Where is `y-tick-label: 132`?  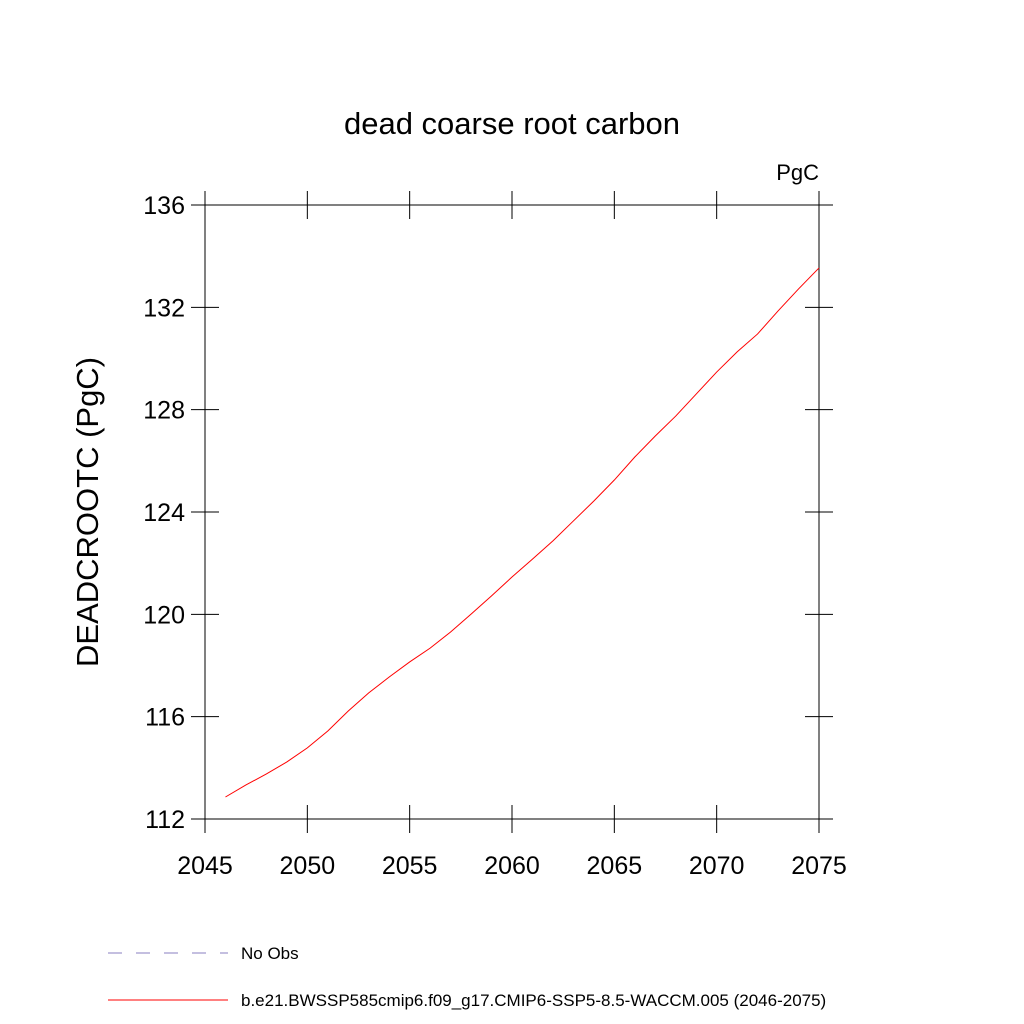
y-tick-label: 132 is located at coordinates (164, 308).